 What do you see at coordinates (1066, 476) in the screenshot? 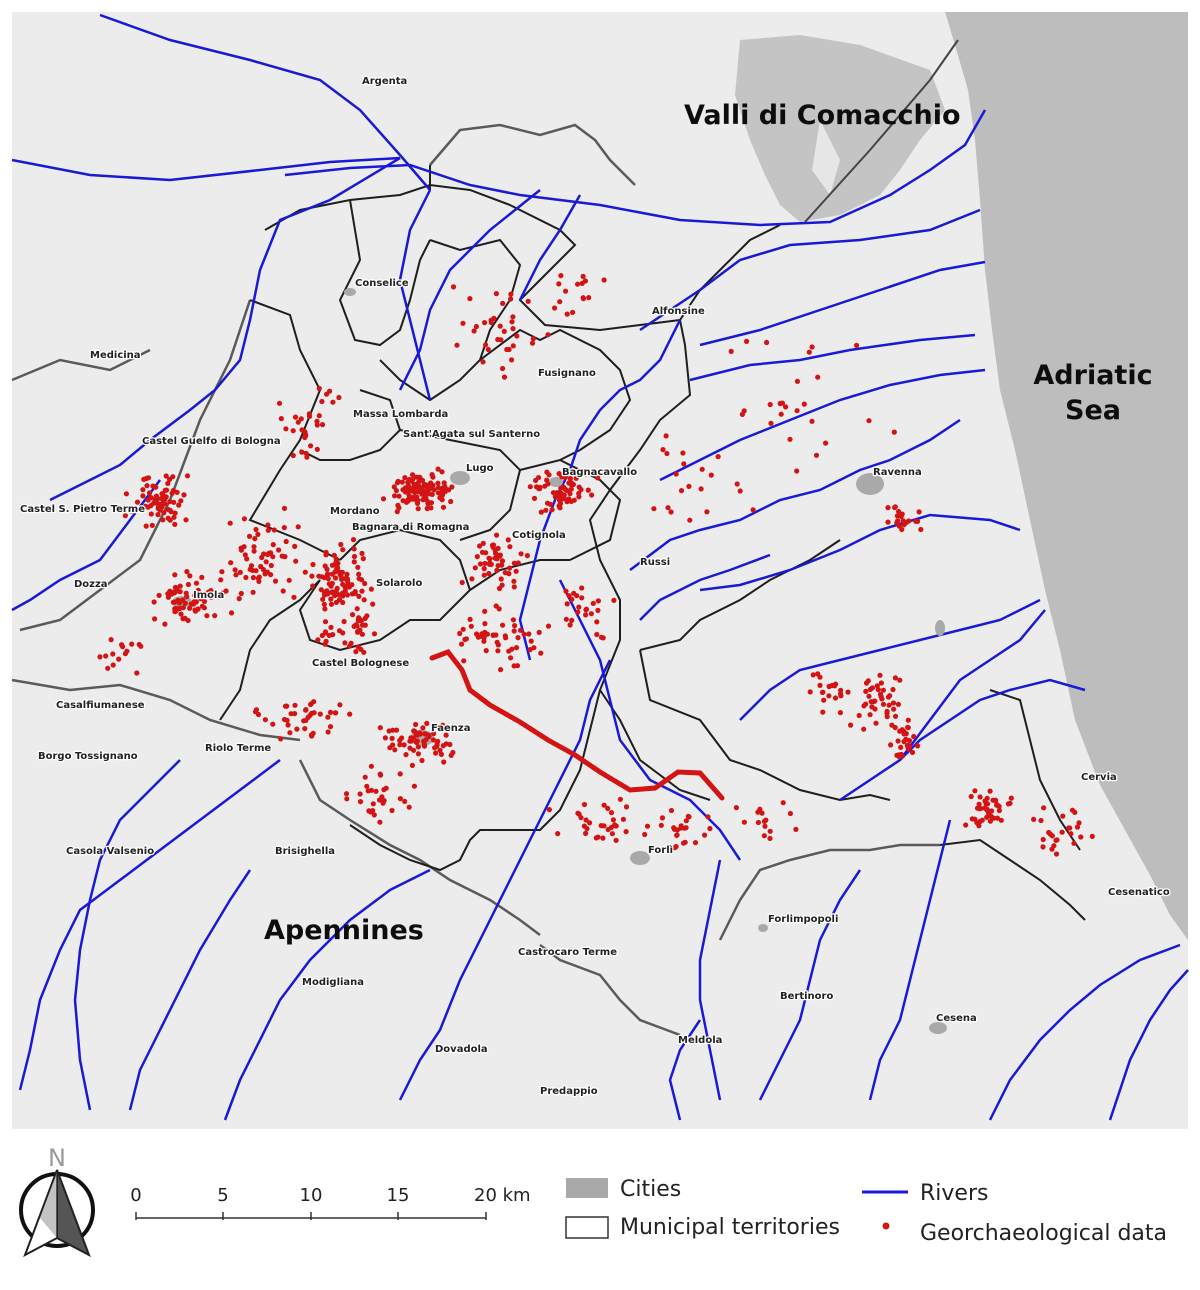
I see `adriatic-sea` at bounding box center [1066, 476].